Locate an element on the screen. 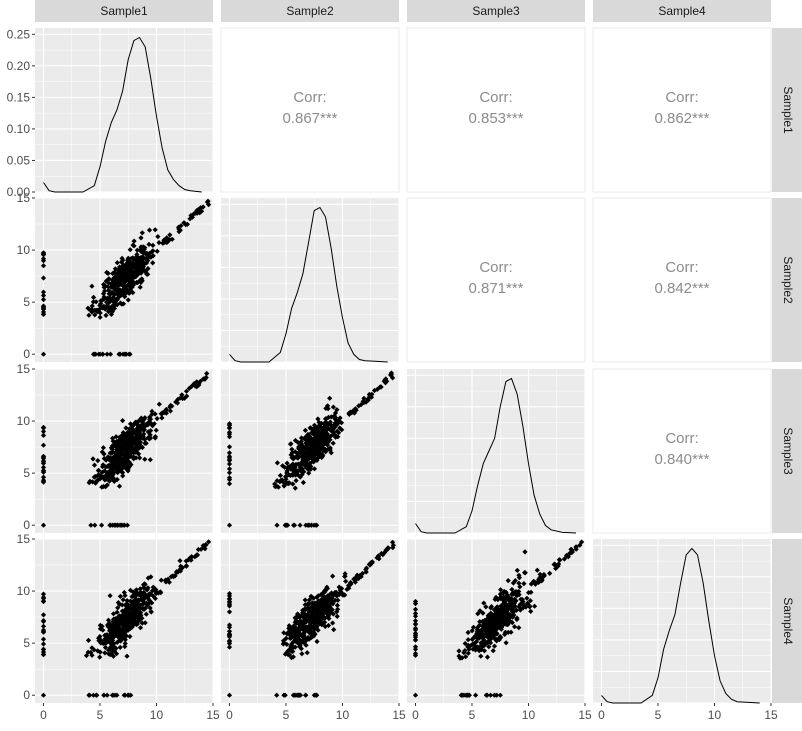  y-tick-label: 0.05 is located at coordinates (19, 160).